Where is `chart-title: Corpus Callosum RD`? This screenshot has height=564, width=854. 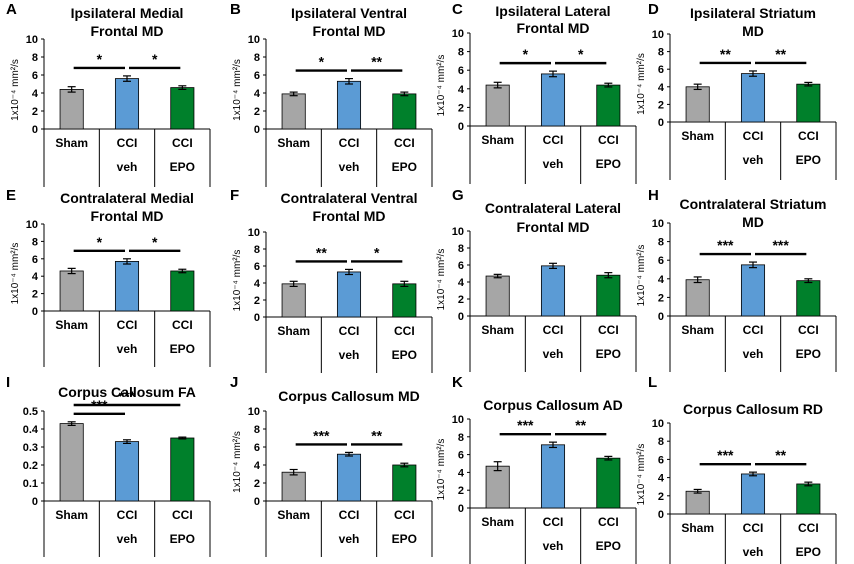
chart-title: Corpus Callosum RD is located at coordinates (753, 409).